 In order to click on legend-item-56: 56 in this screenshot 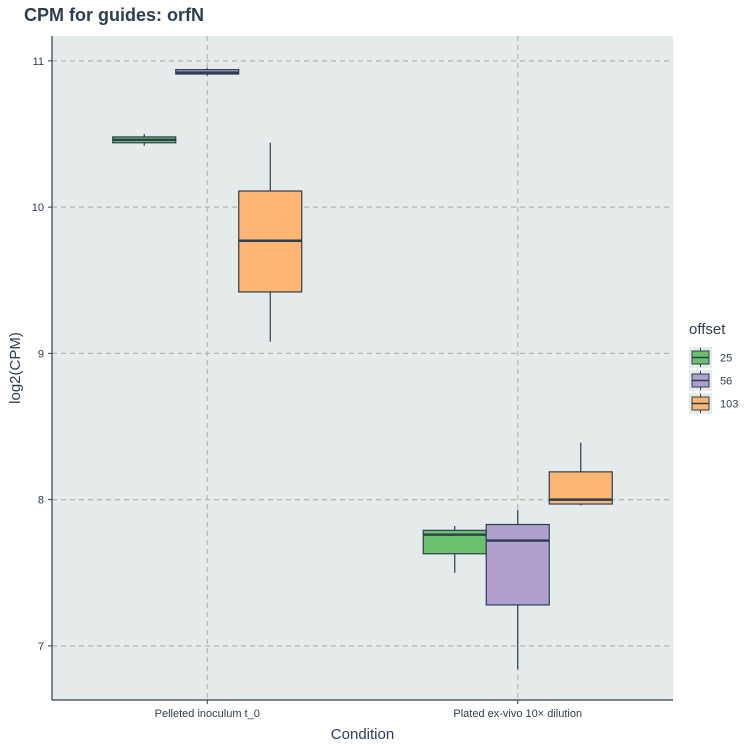, I will do `click(710, 380)`.